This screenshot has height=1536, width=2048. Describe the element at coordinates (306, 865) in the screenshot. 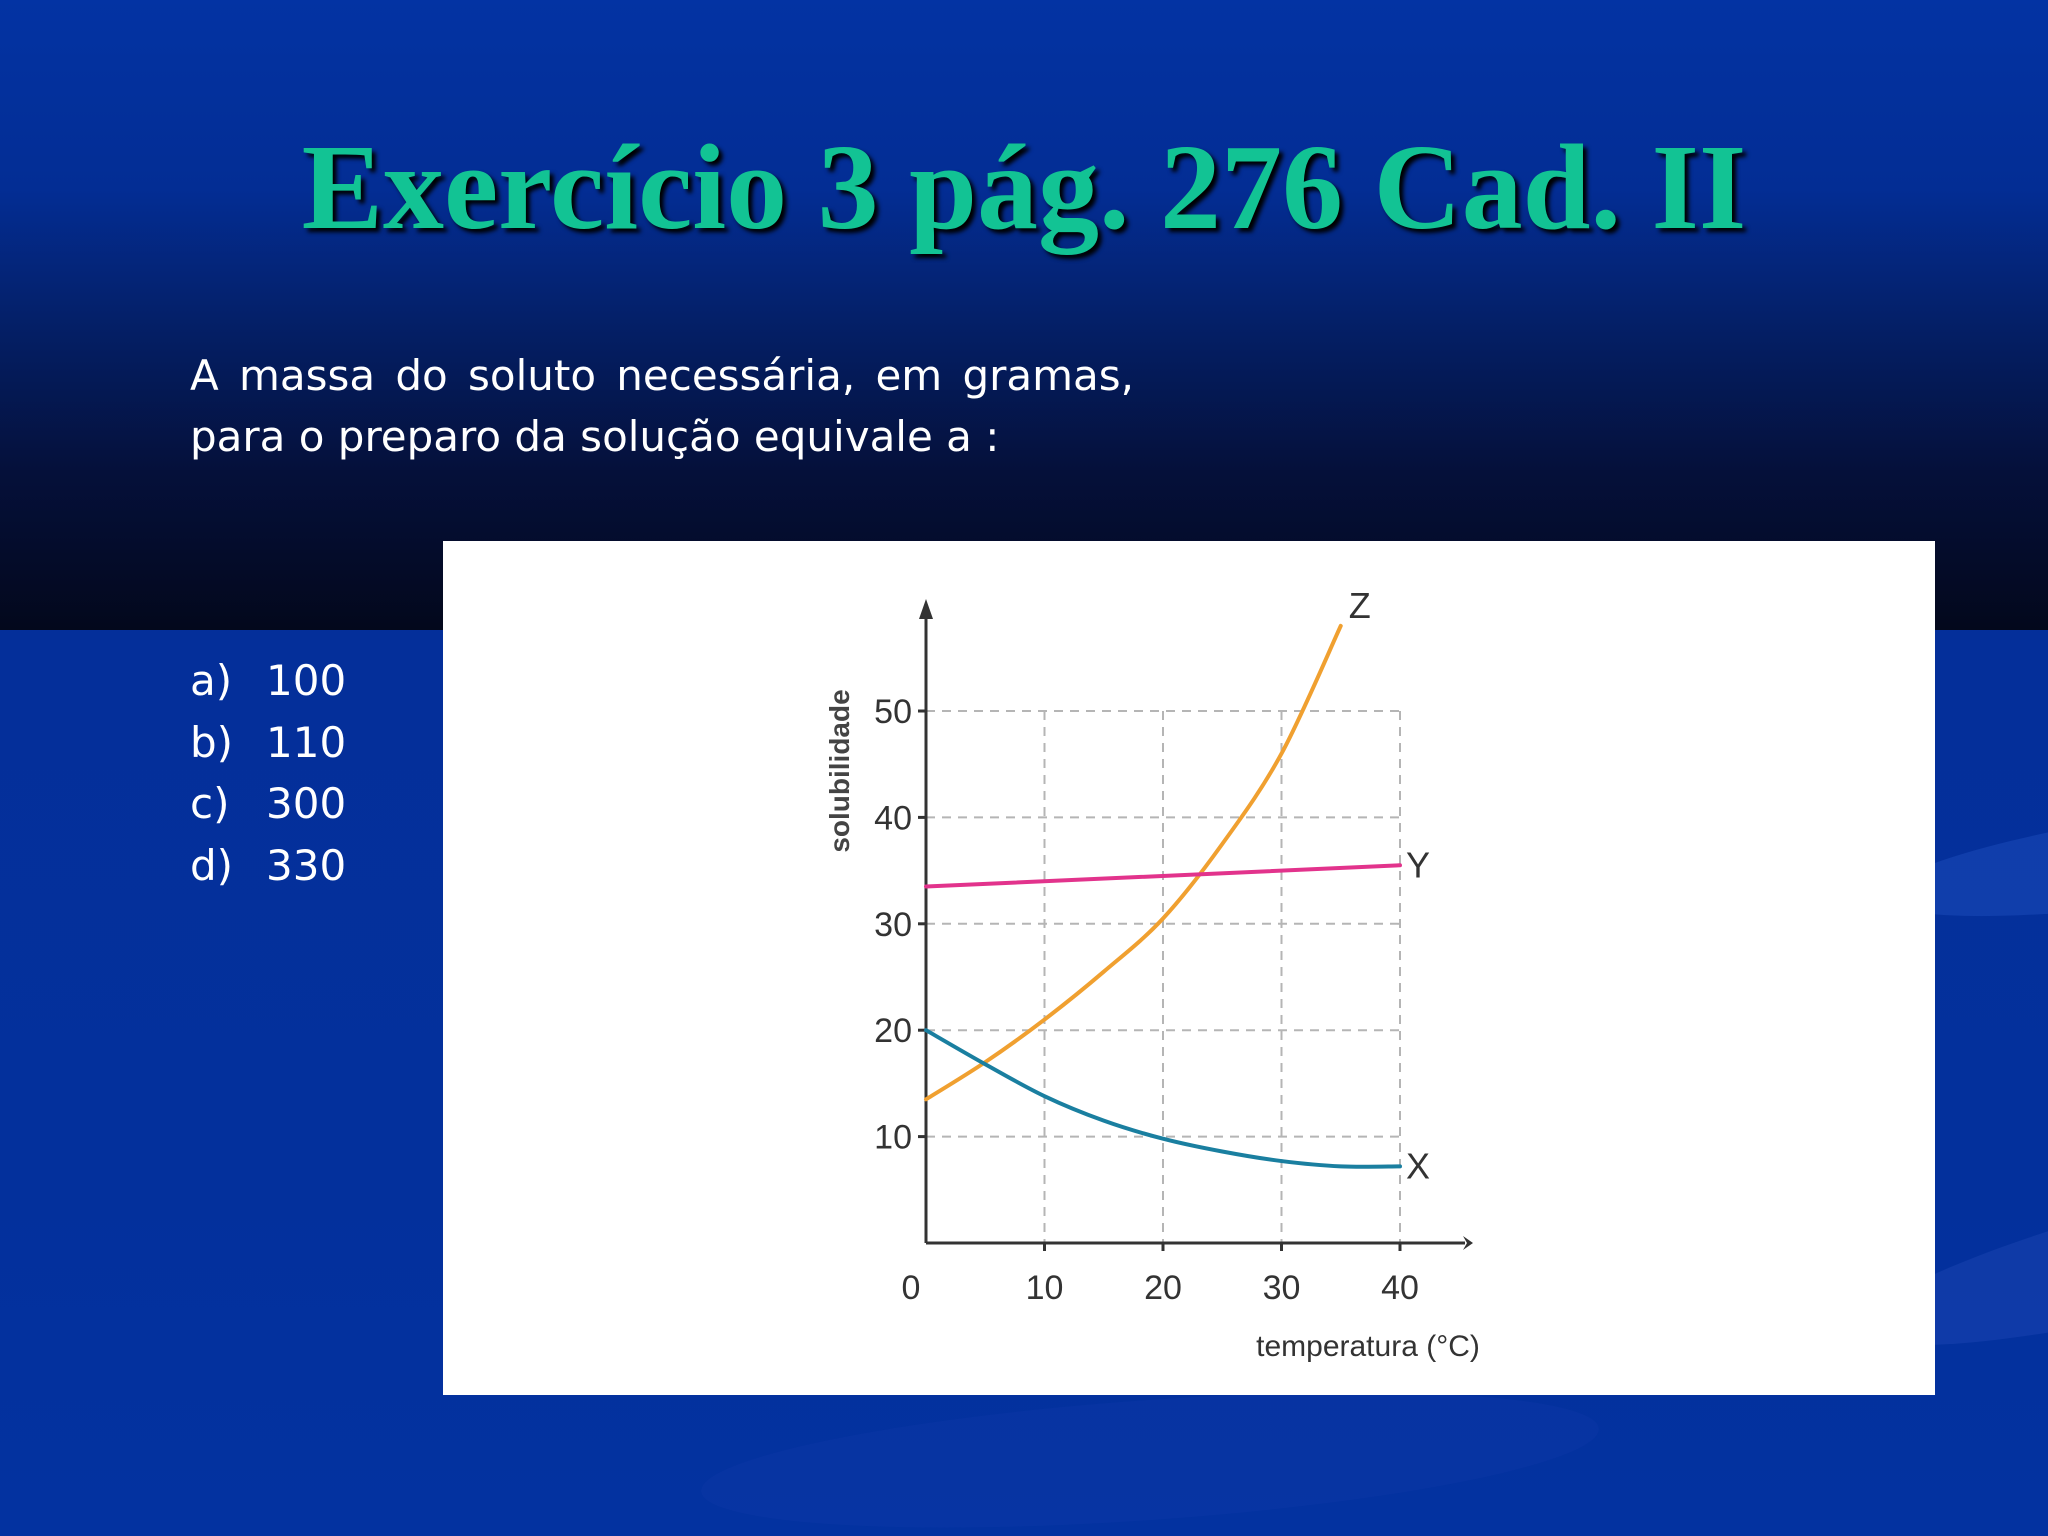

I see `option-value: 330` at that location.